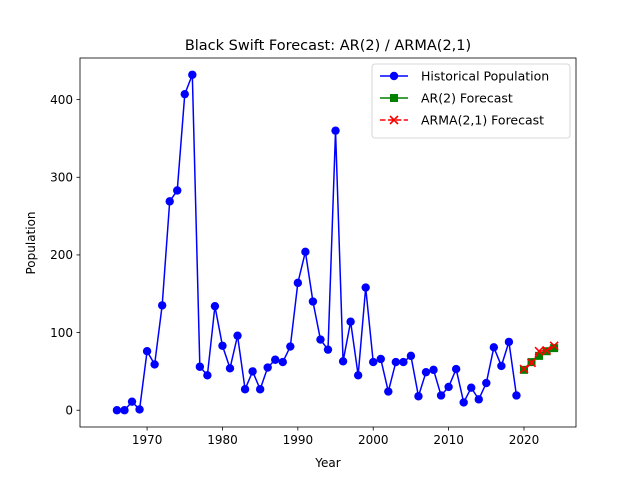 The height and width of the screenshot is (480, 640). Describe the element at coordinates (147, 440) in the screenshot. I see `x-tick-label: 1970` at that location.